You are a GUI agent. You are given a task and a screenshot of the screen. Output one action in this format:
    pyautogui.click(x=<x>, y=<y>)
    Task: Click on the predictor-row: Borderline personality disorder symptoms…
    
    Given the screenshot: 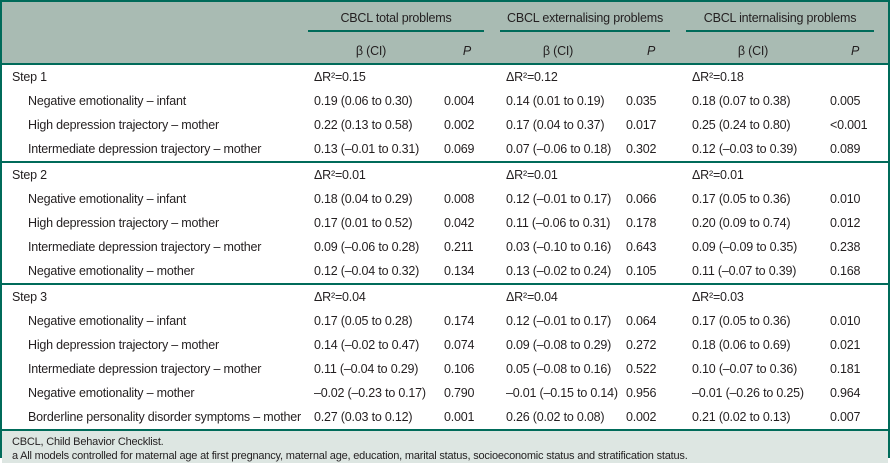 What is the action you would take?
    pyautogui.click(x=445, y=417)
    